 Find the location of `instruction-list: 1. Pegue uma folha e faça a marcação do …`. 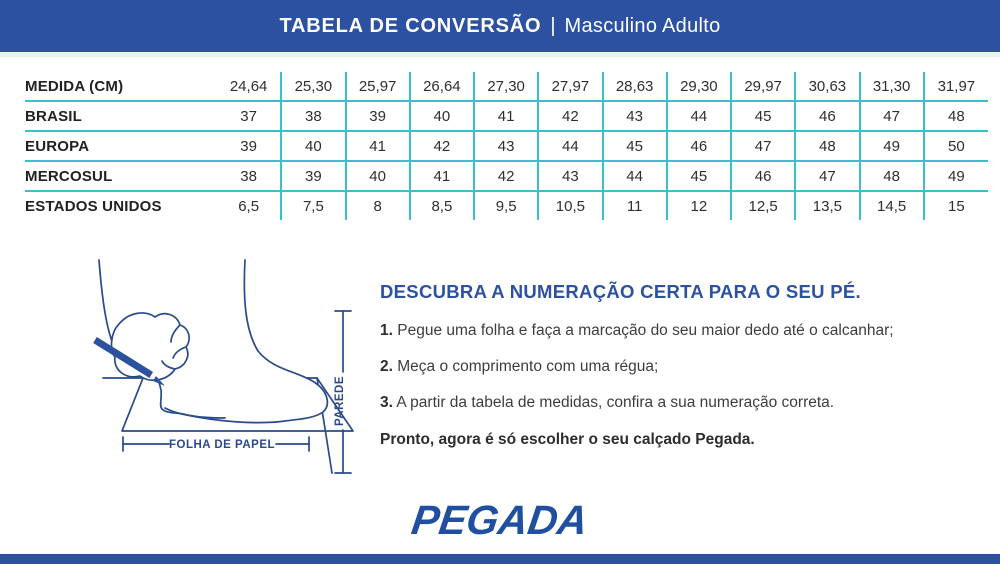

instruction-list: 1. Pegue uma folha e faça a marcação do … is located at coordinates (675, 367).